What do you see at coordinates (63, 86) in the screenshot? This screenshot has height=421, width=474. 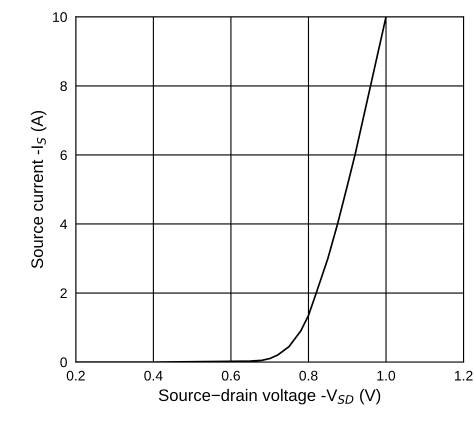 I see `y-tick-label: 8` at bounding box center [63, 86].